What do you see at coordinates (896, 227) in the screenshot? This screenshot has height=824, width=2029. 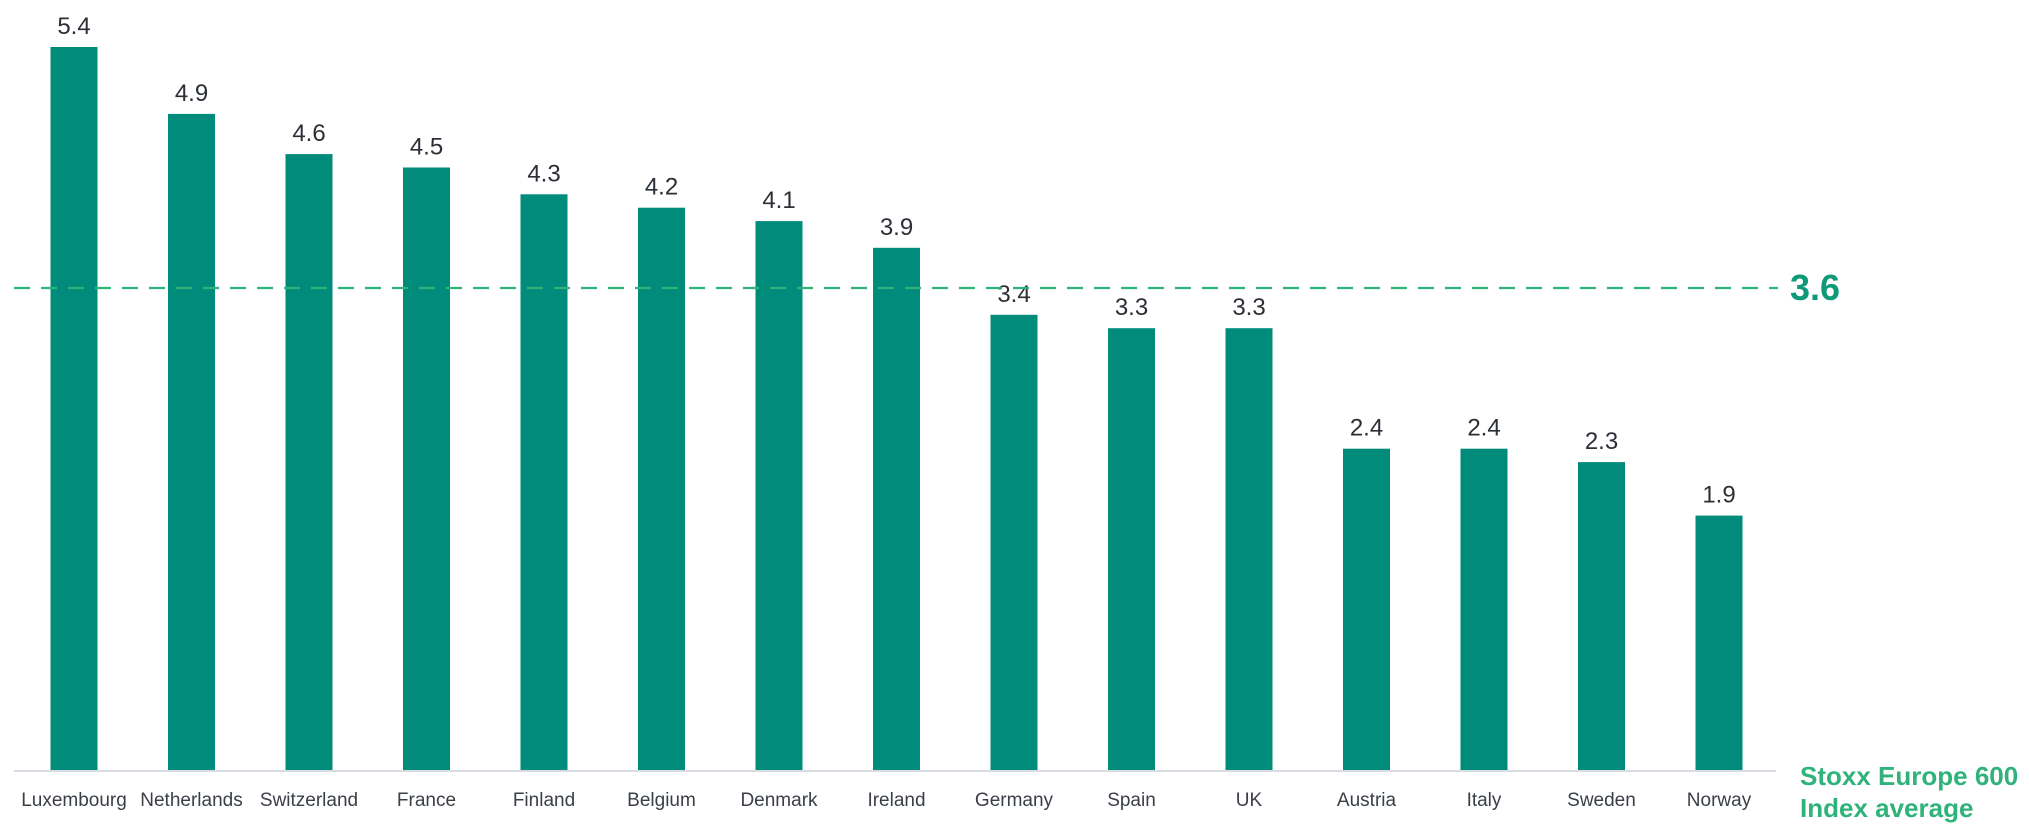 I see `value-label-ireland: 3.9` at bounding box center [896, 227].